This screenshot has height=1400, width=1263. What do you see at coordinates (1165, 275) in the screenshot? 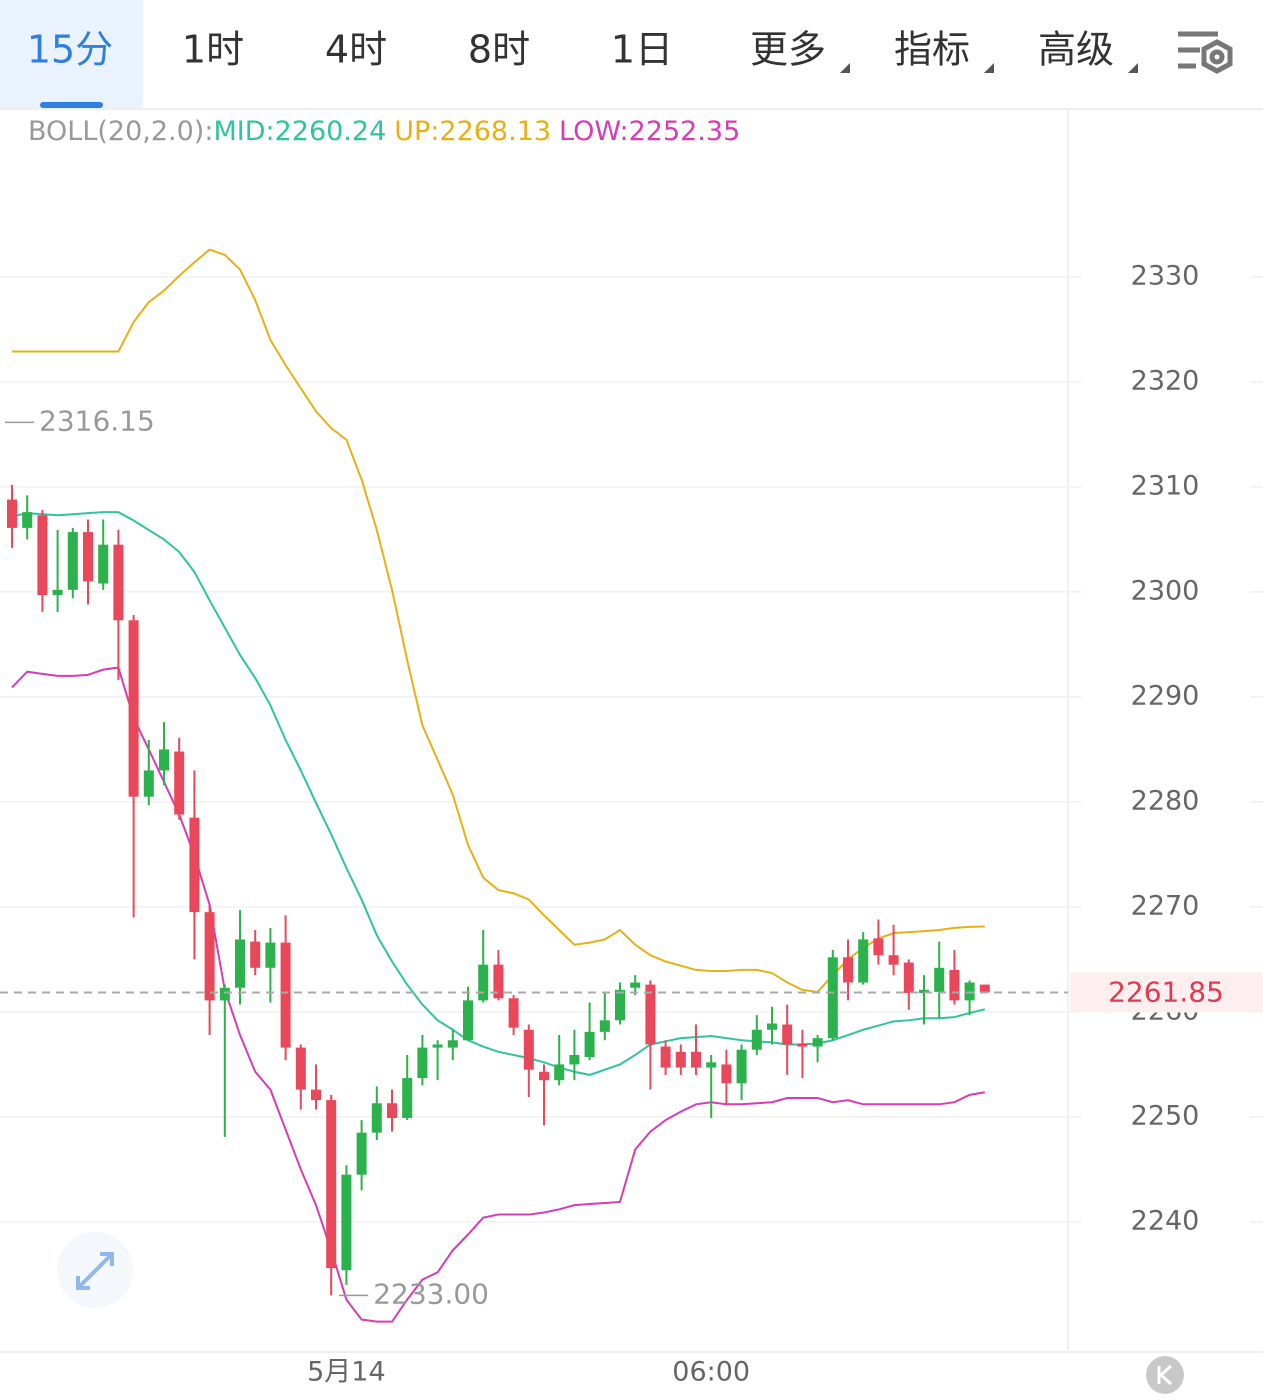
I see `y-tick-label: 2330` at bounding box center [1165, 275].